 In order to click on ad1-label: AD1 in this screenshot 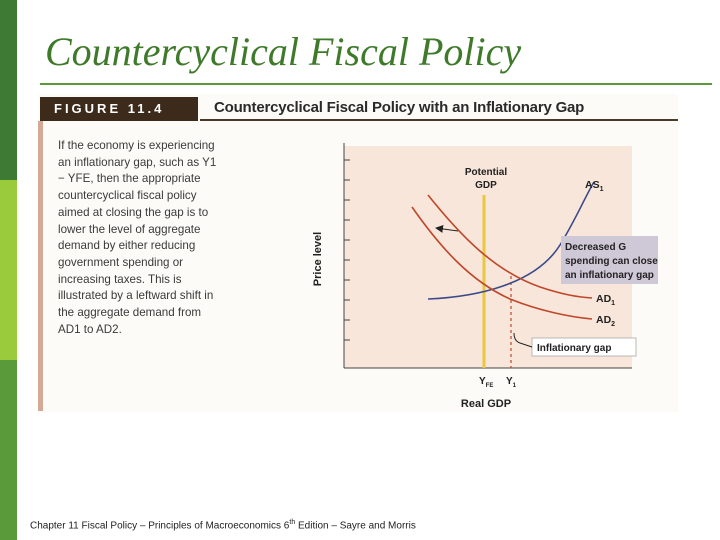, I will do `click(605, 300)`.